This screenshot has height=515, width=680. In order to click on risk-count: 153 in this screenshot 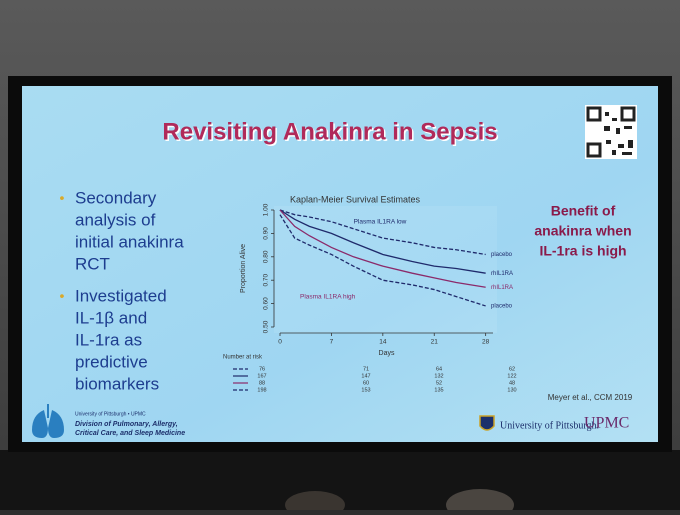, I will do `click(365, 390)`.